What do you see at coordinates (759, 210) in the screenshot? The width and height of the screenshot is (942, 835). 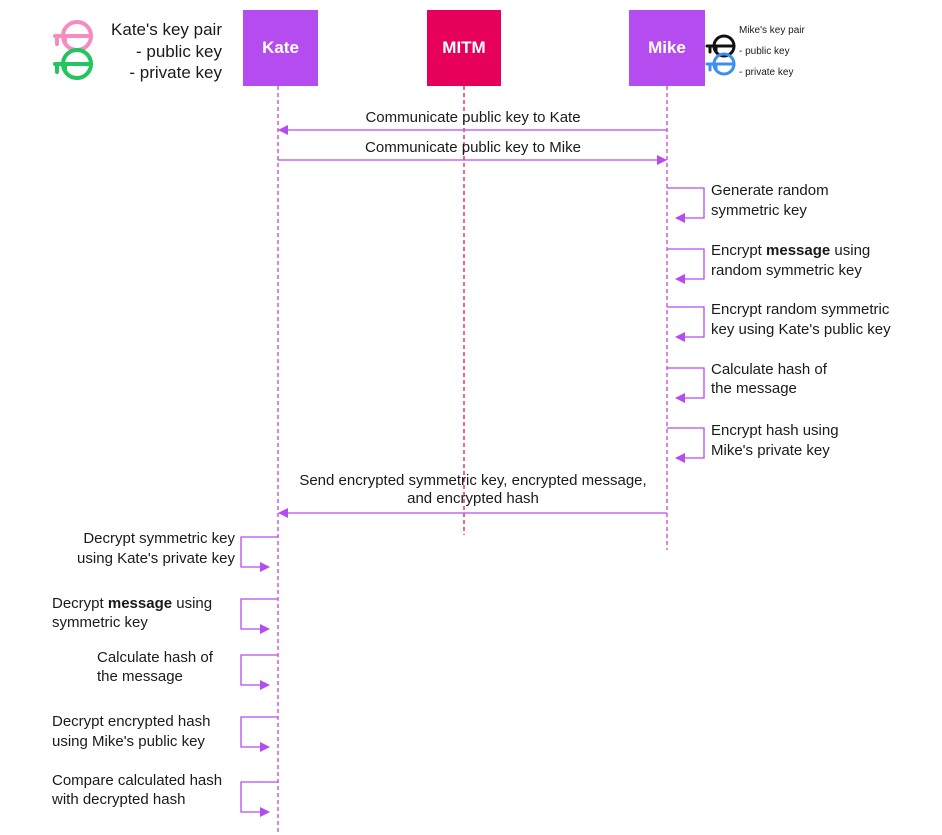 I see `mike-step-1-line2: symmetric key` at bounding box center [759, 210].